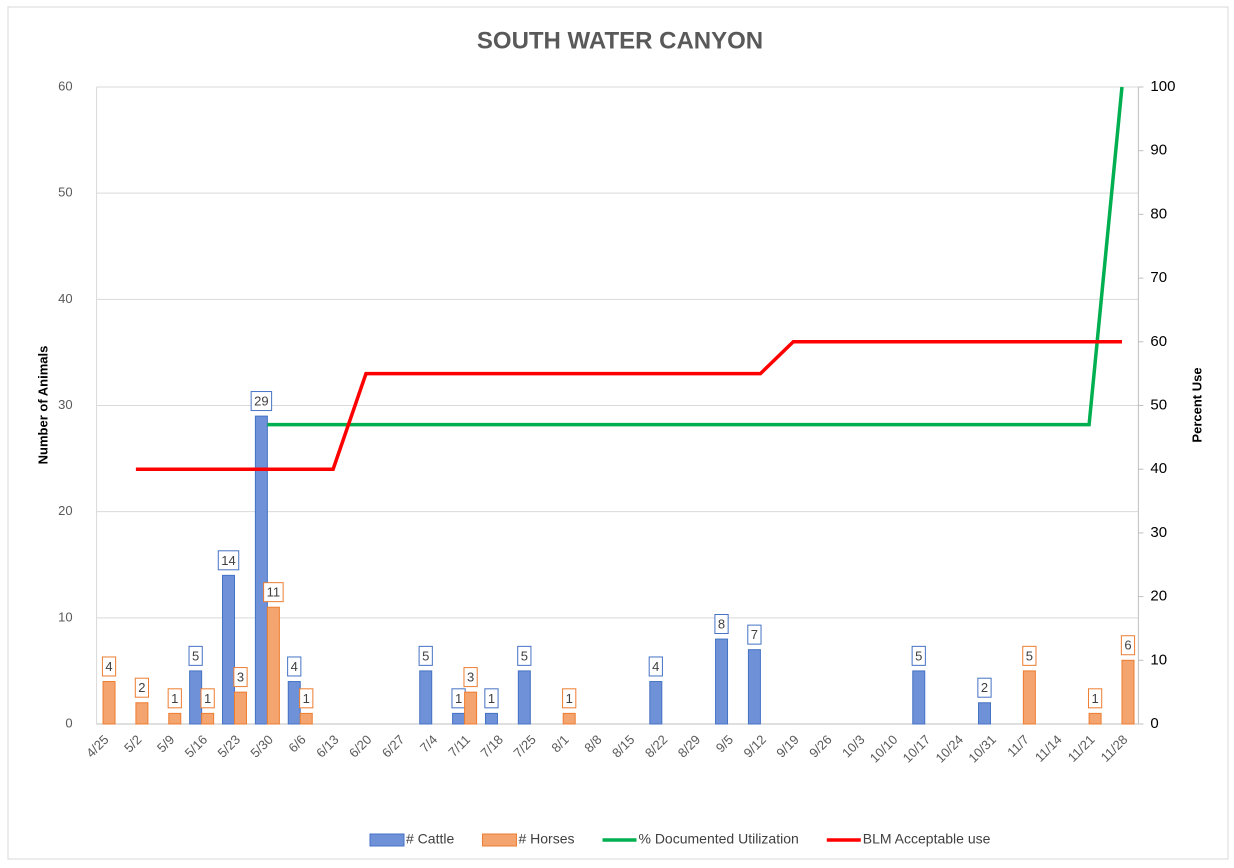  What do you see at coordinates (430, 839) in the screenshot?
I see `legend-label: # Cattle` at bounding box center [430, 839].